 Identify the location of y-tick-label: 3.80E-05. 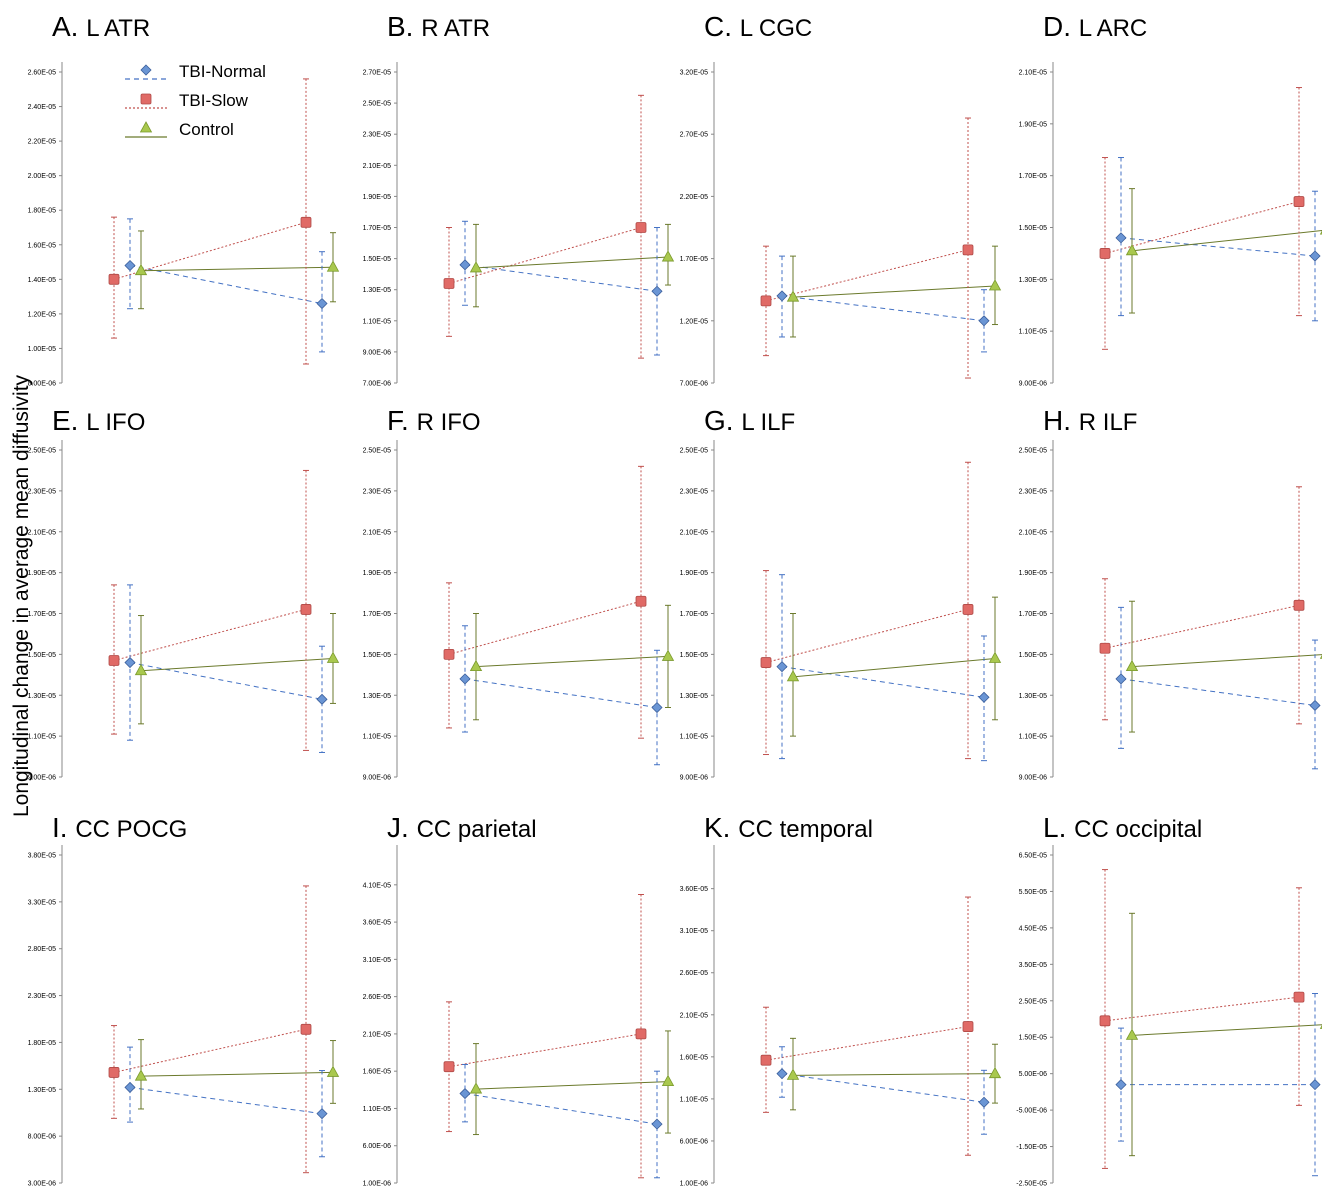
(42, 856).